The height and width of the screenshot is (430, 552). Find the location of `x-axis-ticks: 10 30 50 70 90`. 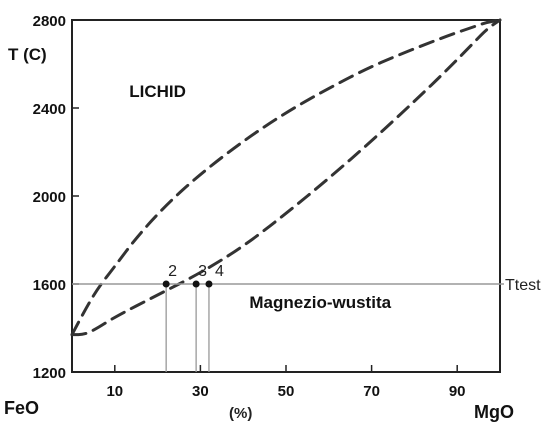

x-axis-ticks: 10 30 50 70 90 is located at coordinates (286, 382).